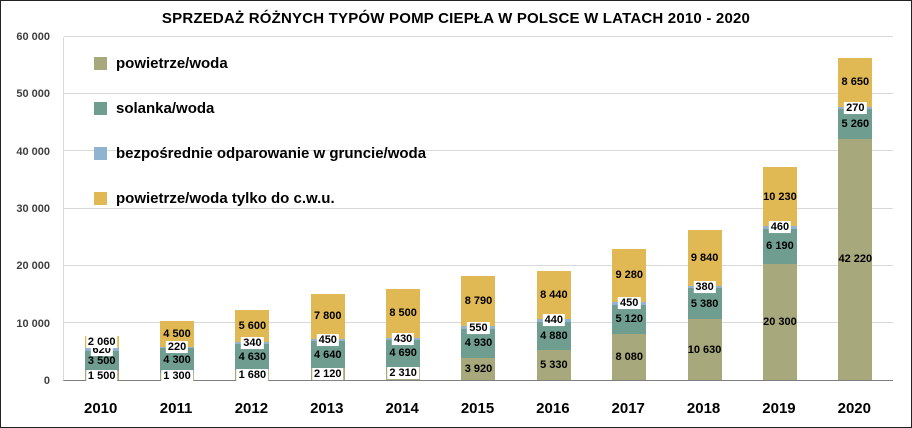 The width and height of the screenshot is (912, 428). I want to click on legend-item: powietrze/woda tylko do c.w.u., so click(260, 198).